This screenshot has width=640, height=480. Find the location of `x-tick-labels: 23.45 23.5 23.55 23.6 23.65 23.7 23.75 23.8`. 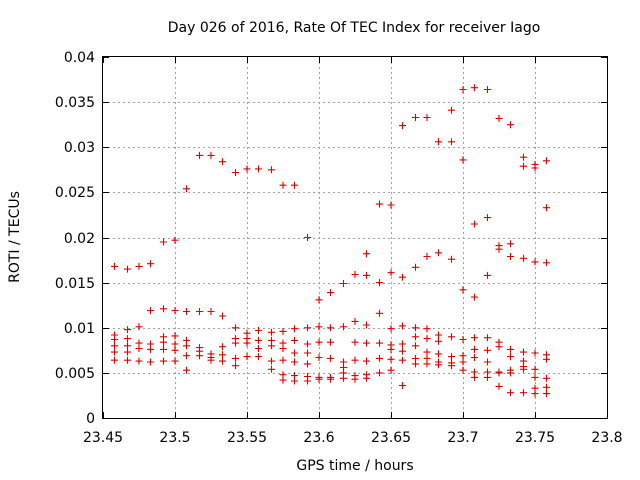

x-tick-labels: 23.45 23.5 23.55 23.6 23.65 23.7 23.75 23.8 is located at coordinates (353, 438).